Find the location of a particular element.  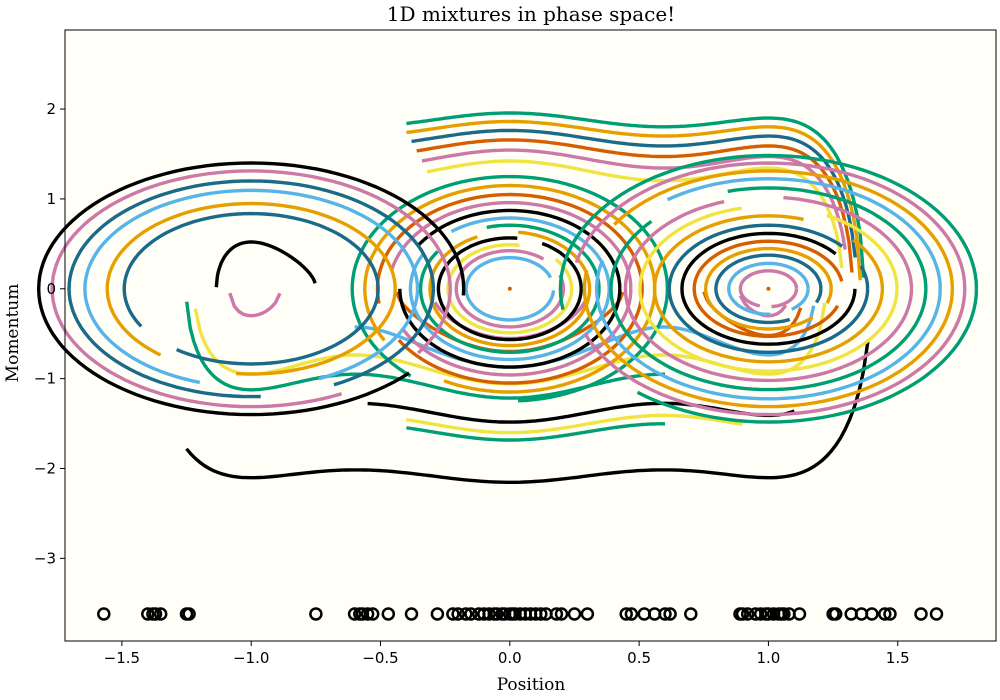

x-tick-label: 0.0 is located at coordinates (510, 658).